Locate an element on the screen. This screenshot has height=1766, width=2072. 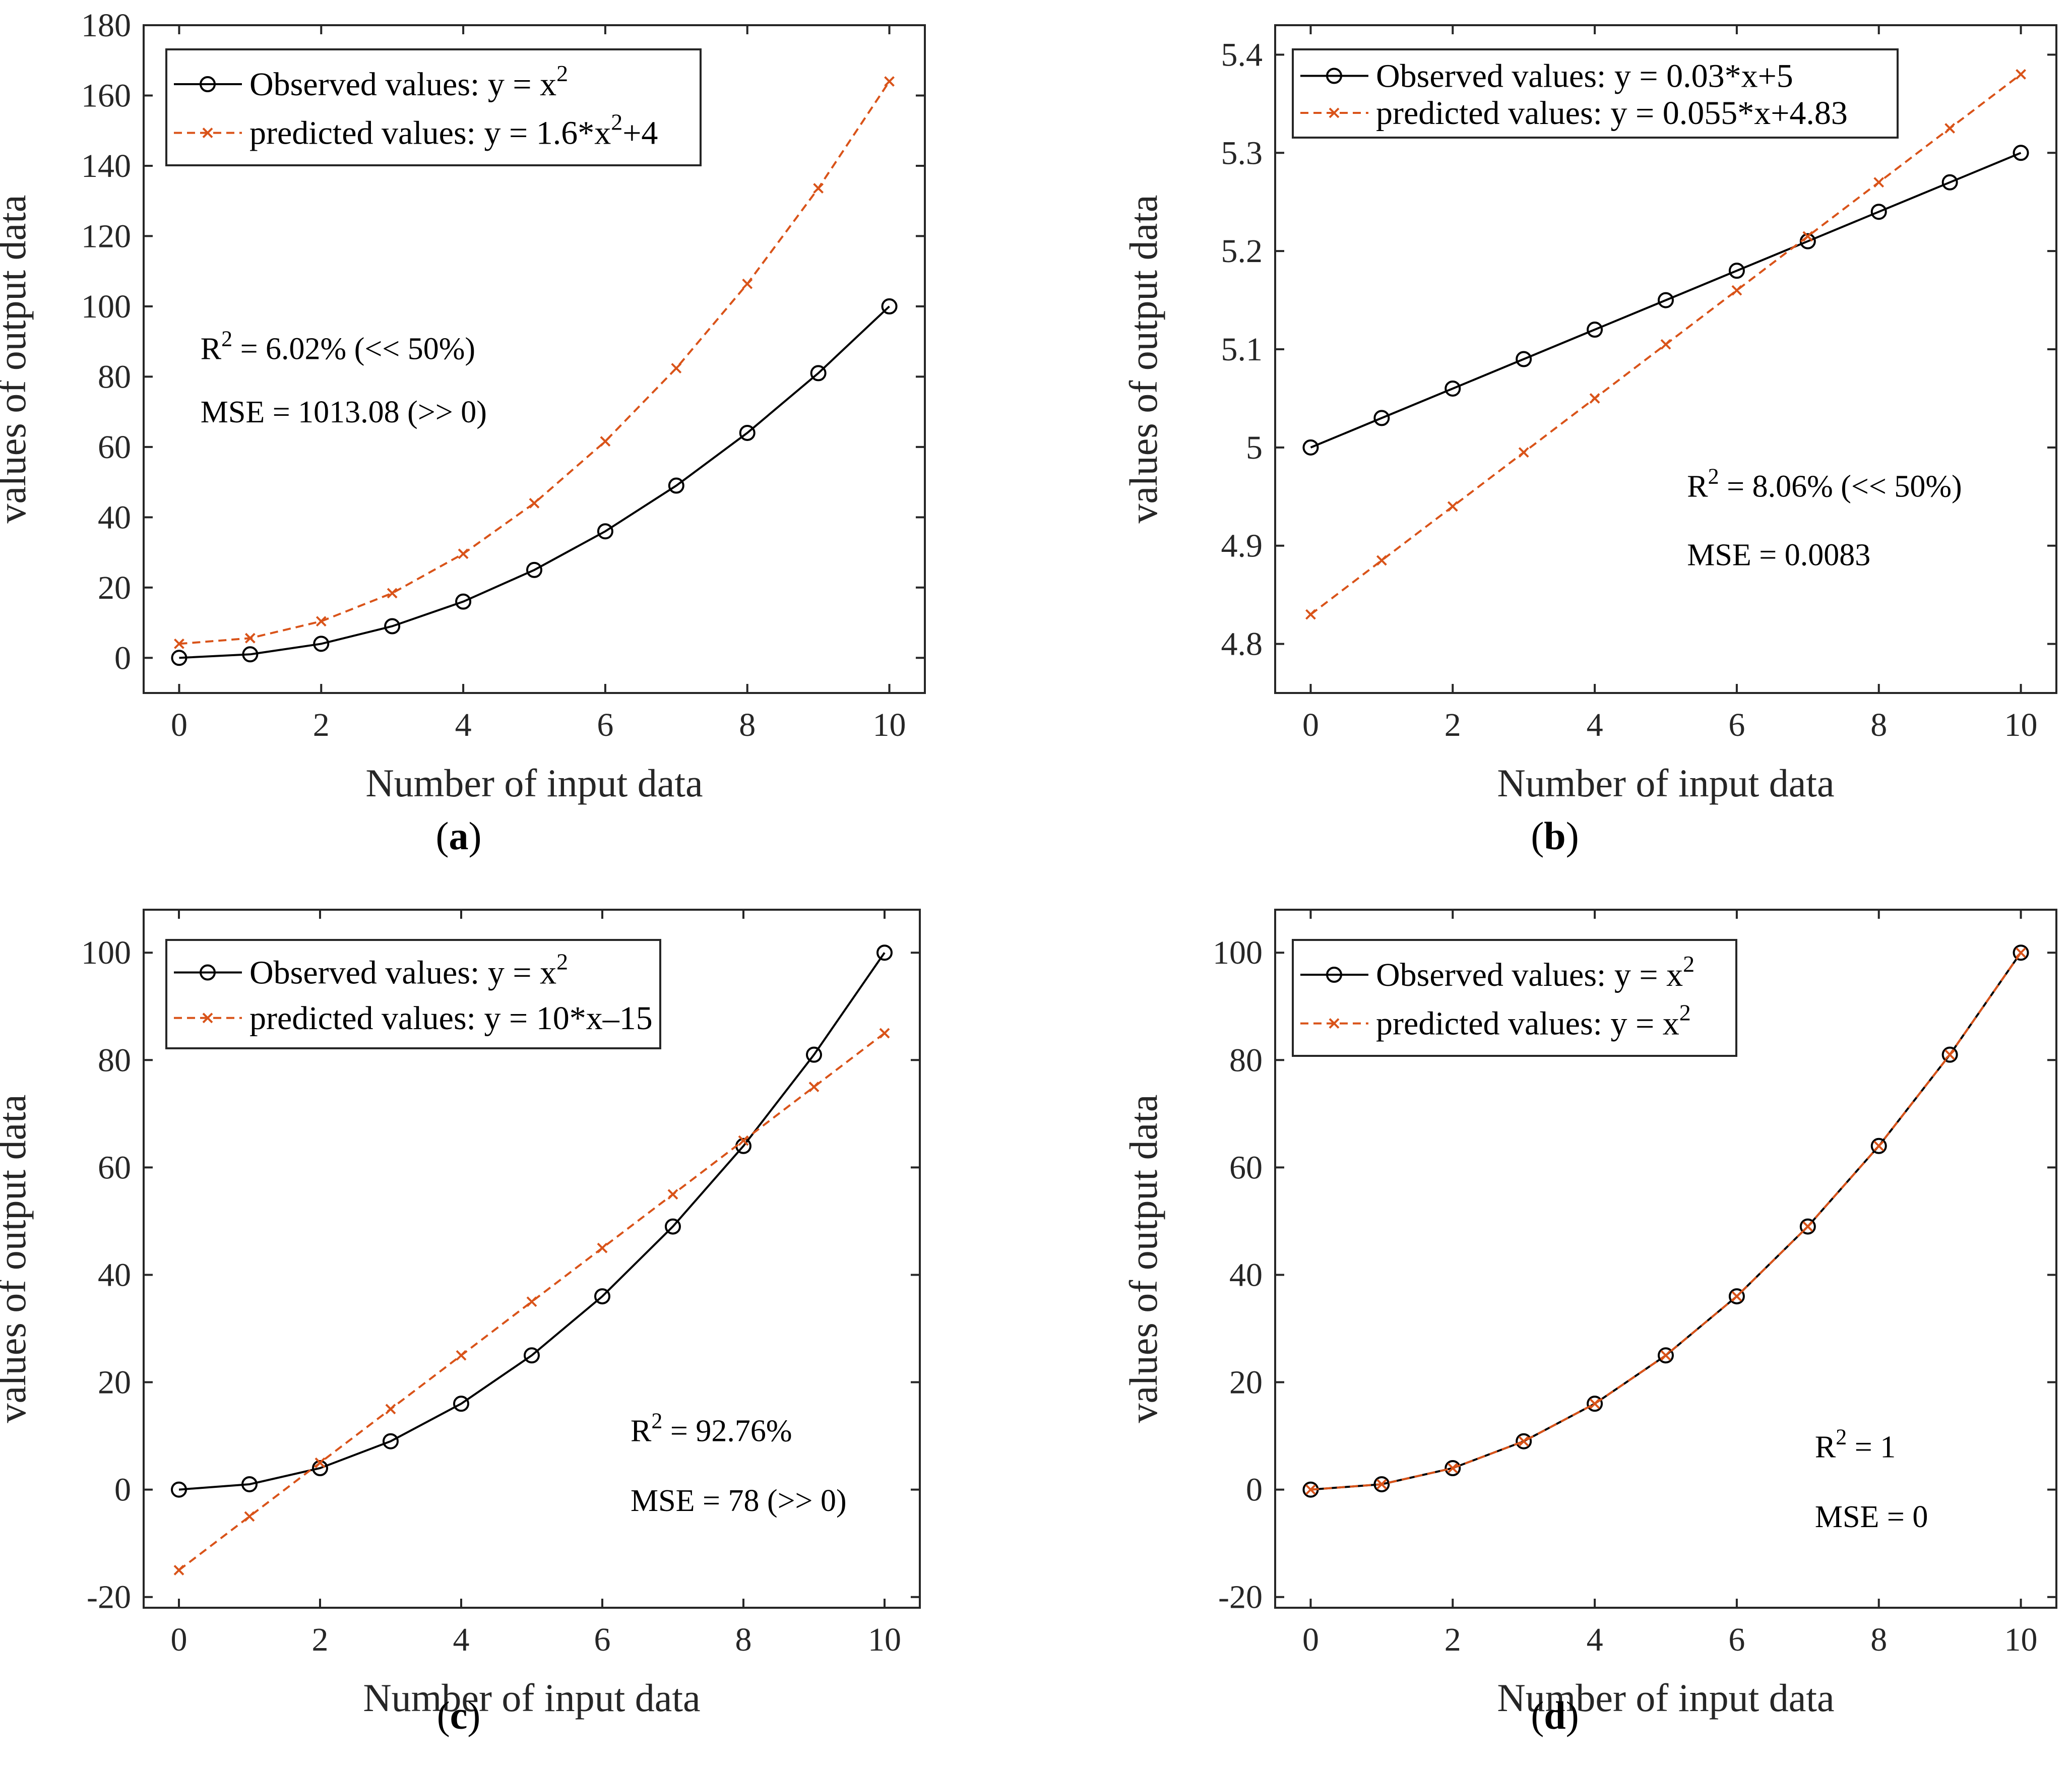
y-tick-label: 5.1 is located at coordinates (1242, 350).